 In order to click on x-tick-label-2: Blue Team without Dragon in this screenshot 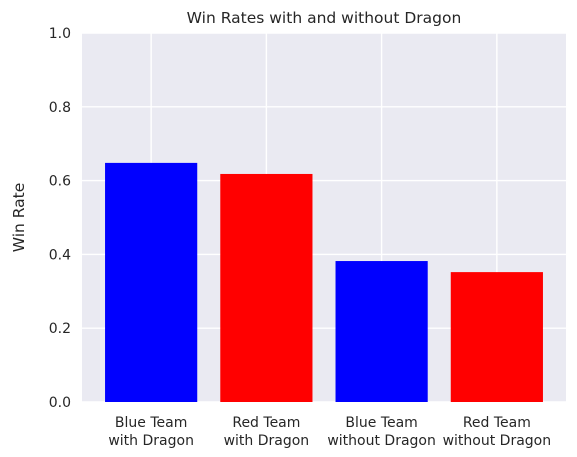, I will do `click(381, 432)`.